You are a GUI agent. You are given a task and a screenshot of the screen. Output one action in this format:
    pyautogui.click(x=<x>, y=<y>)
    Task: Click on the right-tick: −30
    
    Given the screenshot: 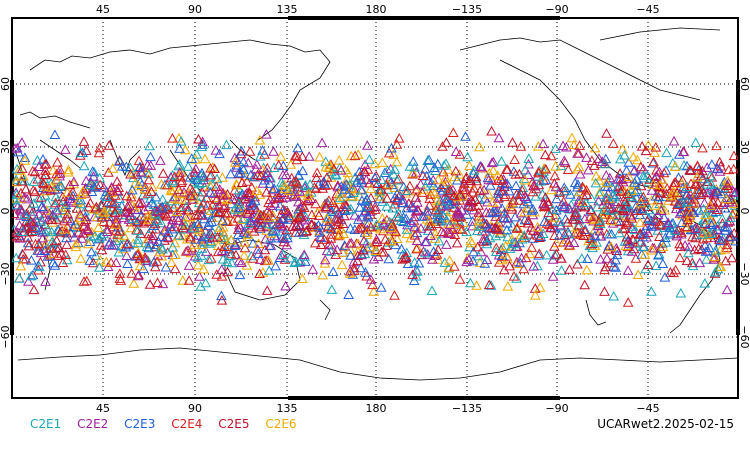 What is the action you would take?
    pyautogui.click(x=744, y=273)
    